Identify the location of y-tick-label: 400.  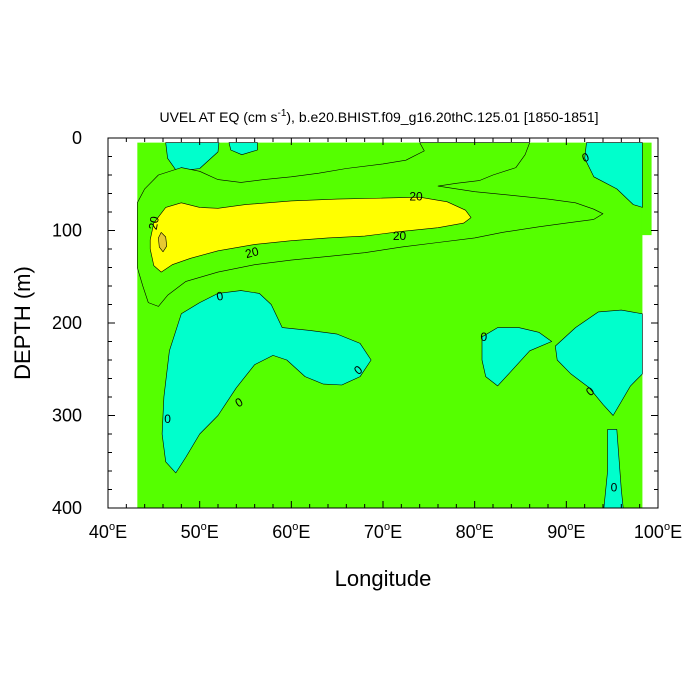
(67, 508).